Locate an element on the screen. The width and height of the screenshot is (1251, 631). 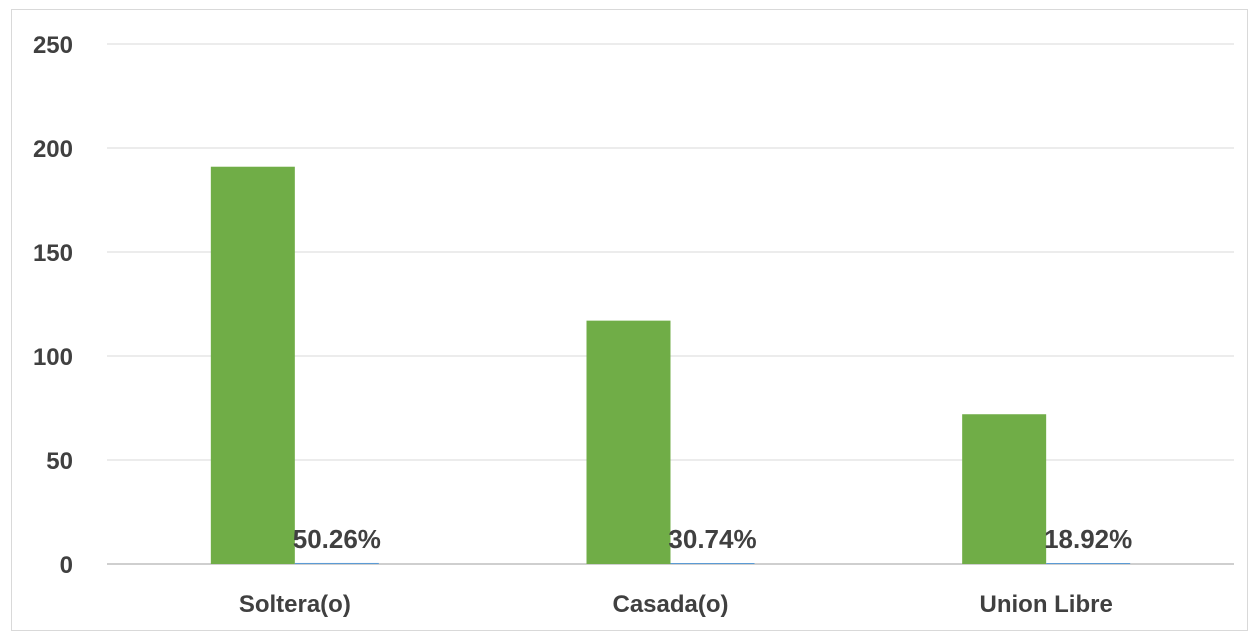
data-label-percentage: 50.26% is located at coordinates (337, 539).